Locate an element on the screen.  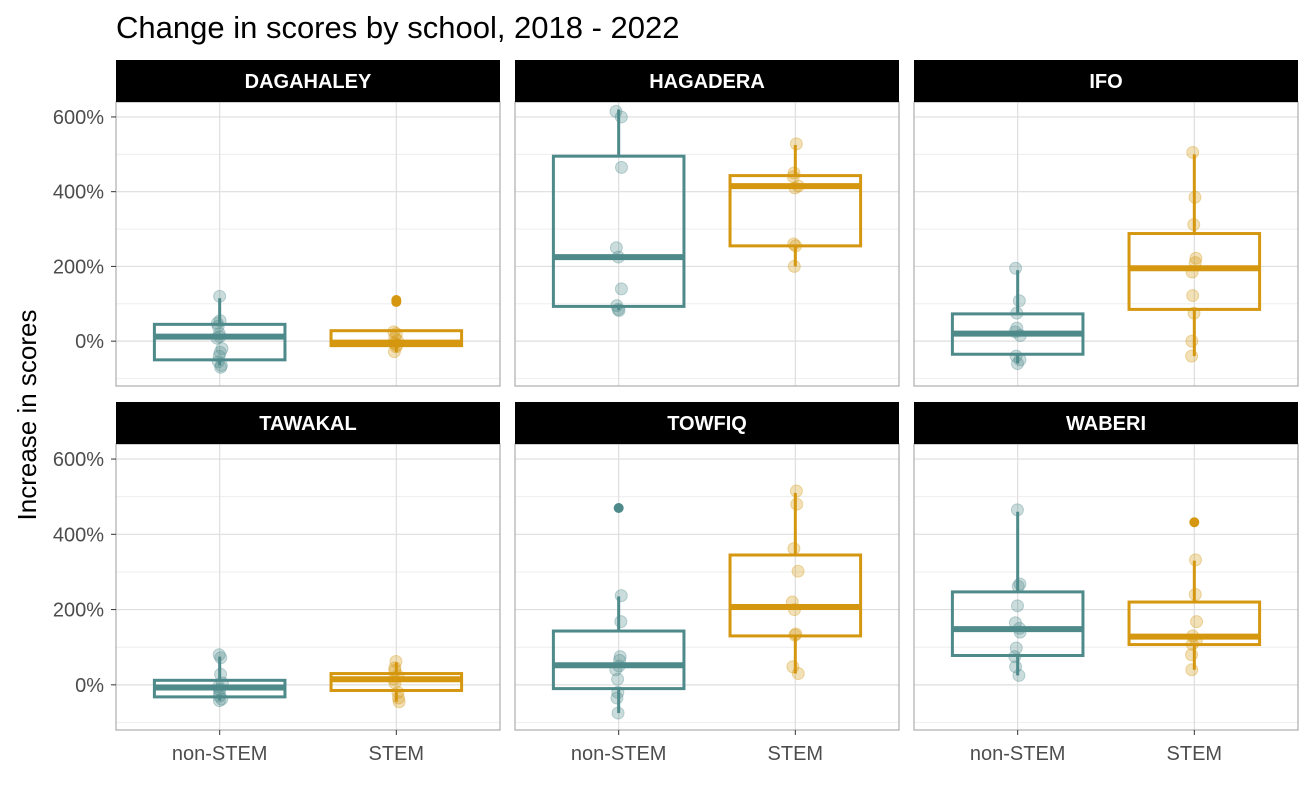
outlier-point is located at coordinates (396, 301).